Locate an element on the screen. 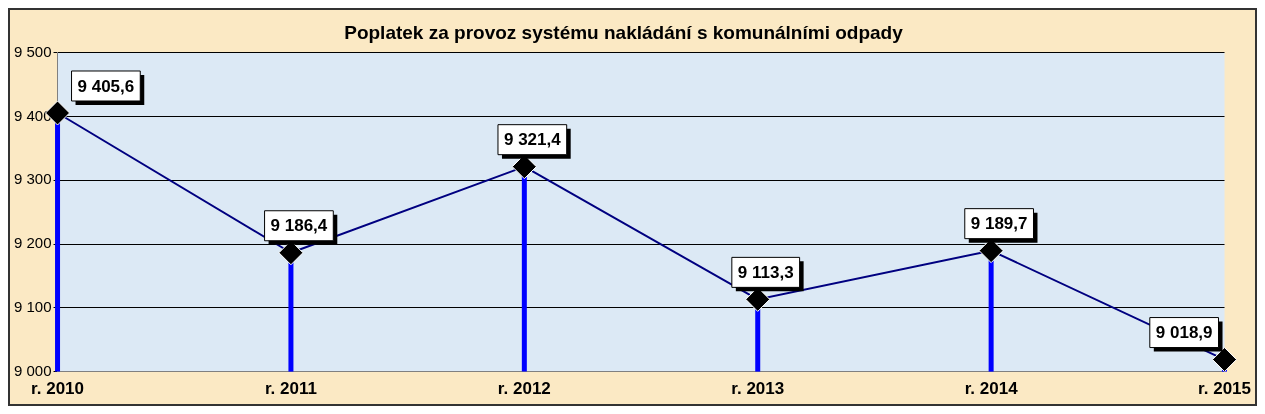 The height and width of the screenshot is (414, 1265). data-label: 9 018,9 is located at coordinates (1184, 333).